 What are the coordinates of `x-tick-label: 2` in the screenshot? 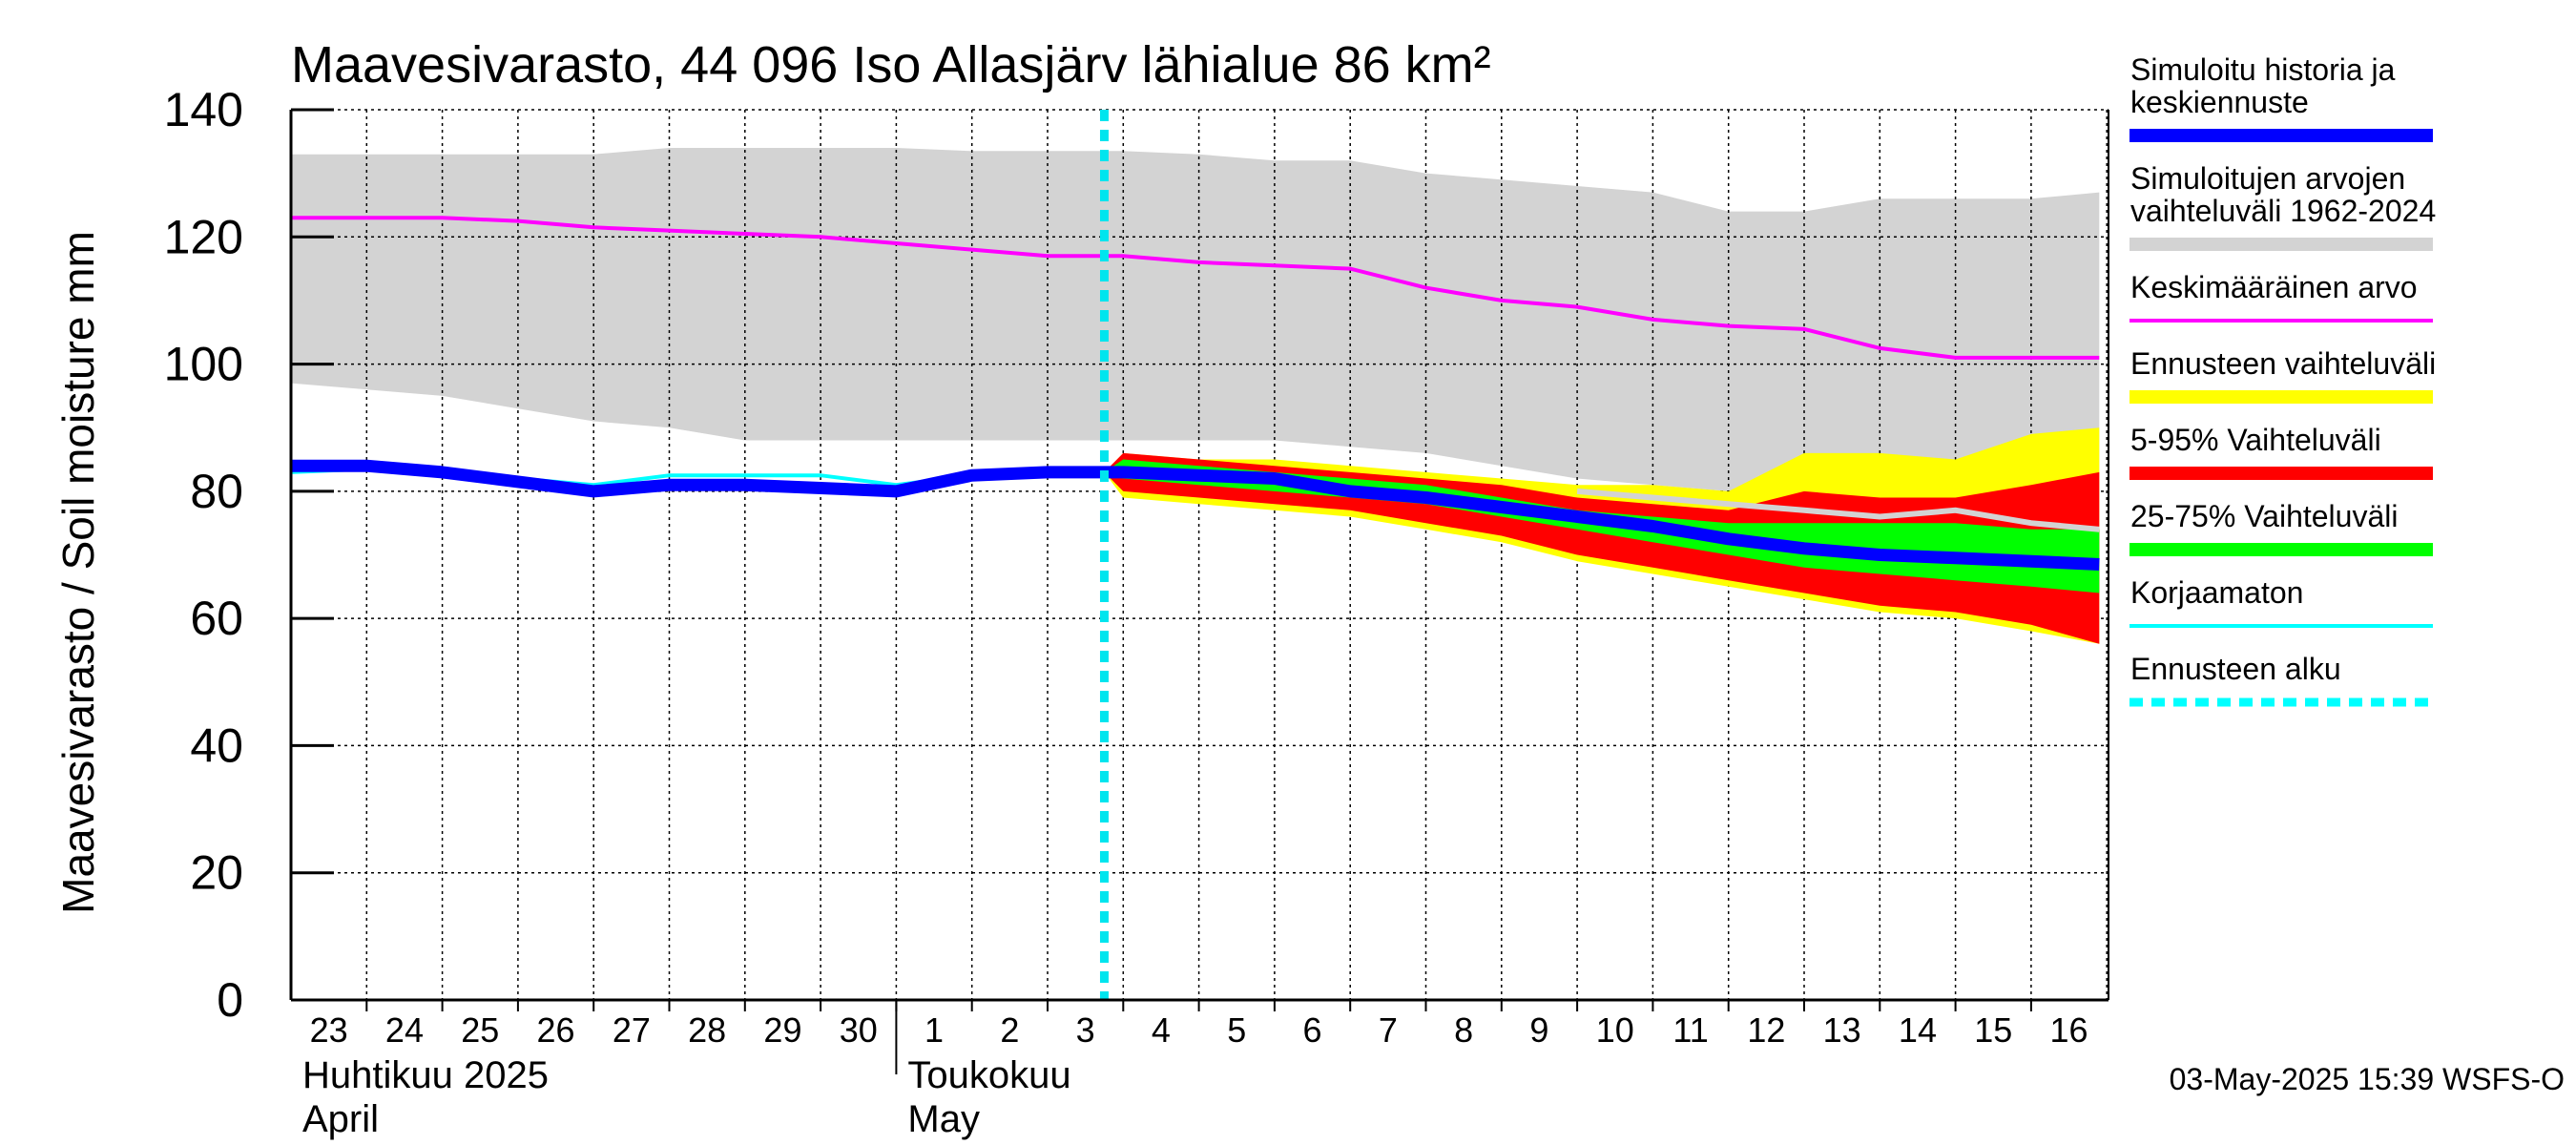 It's located at (1009, 1030).